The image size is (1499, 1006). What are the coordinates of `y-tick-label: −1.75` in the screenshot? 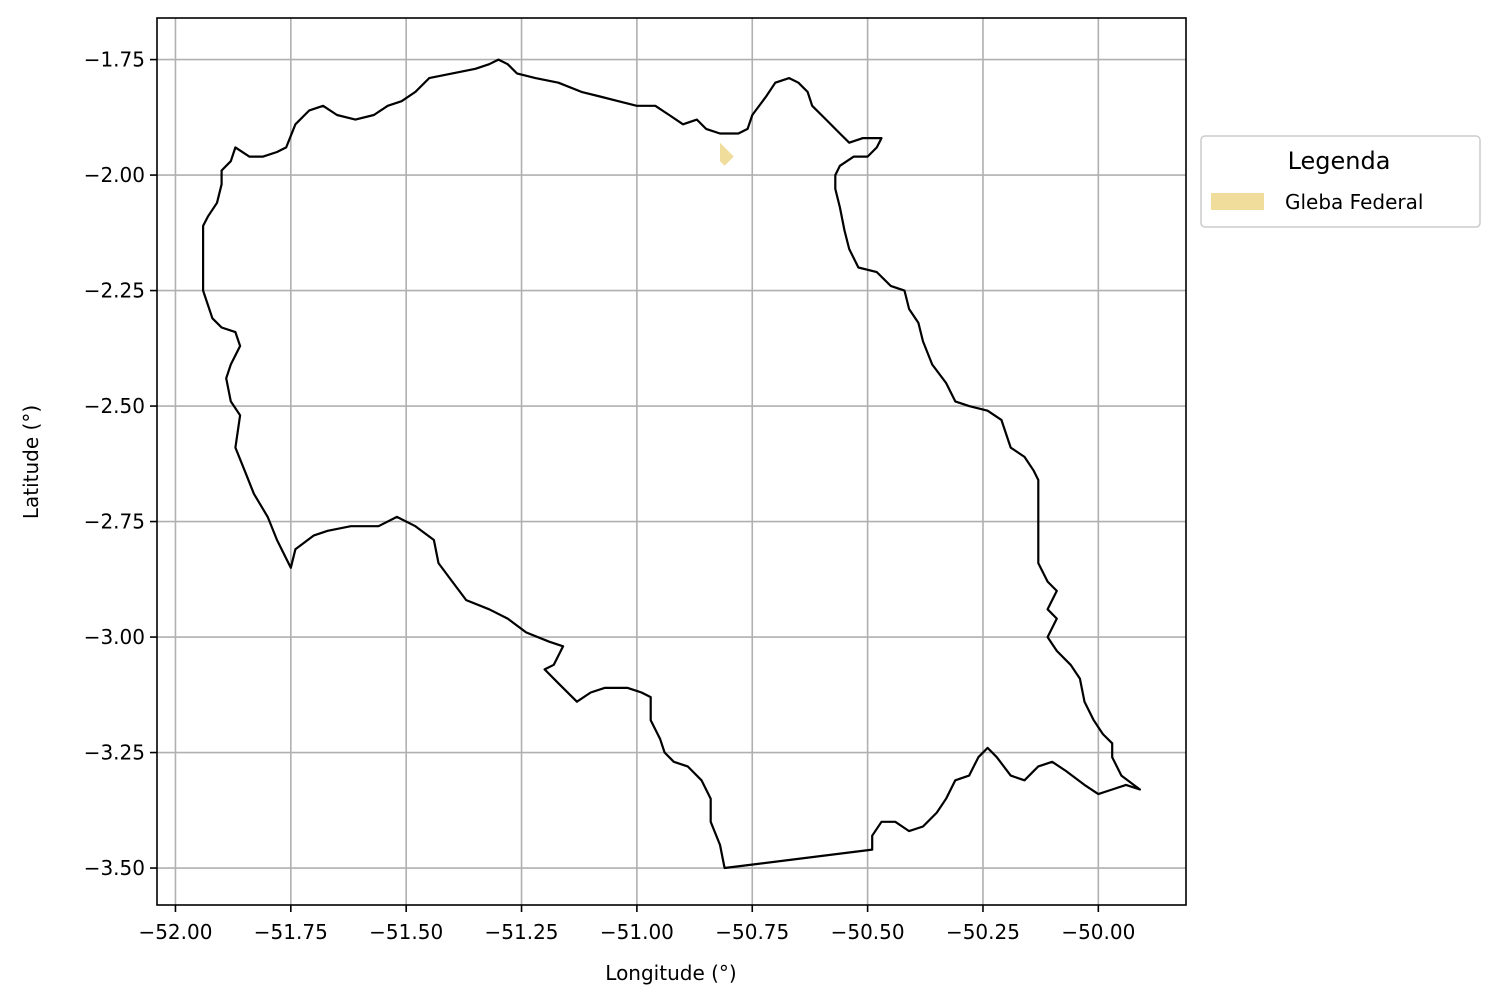 It's located at (114, 60).